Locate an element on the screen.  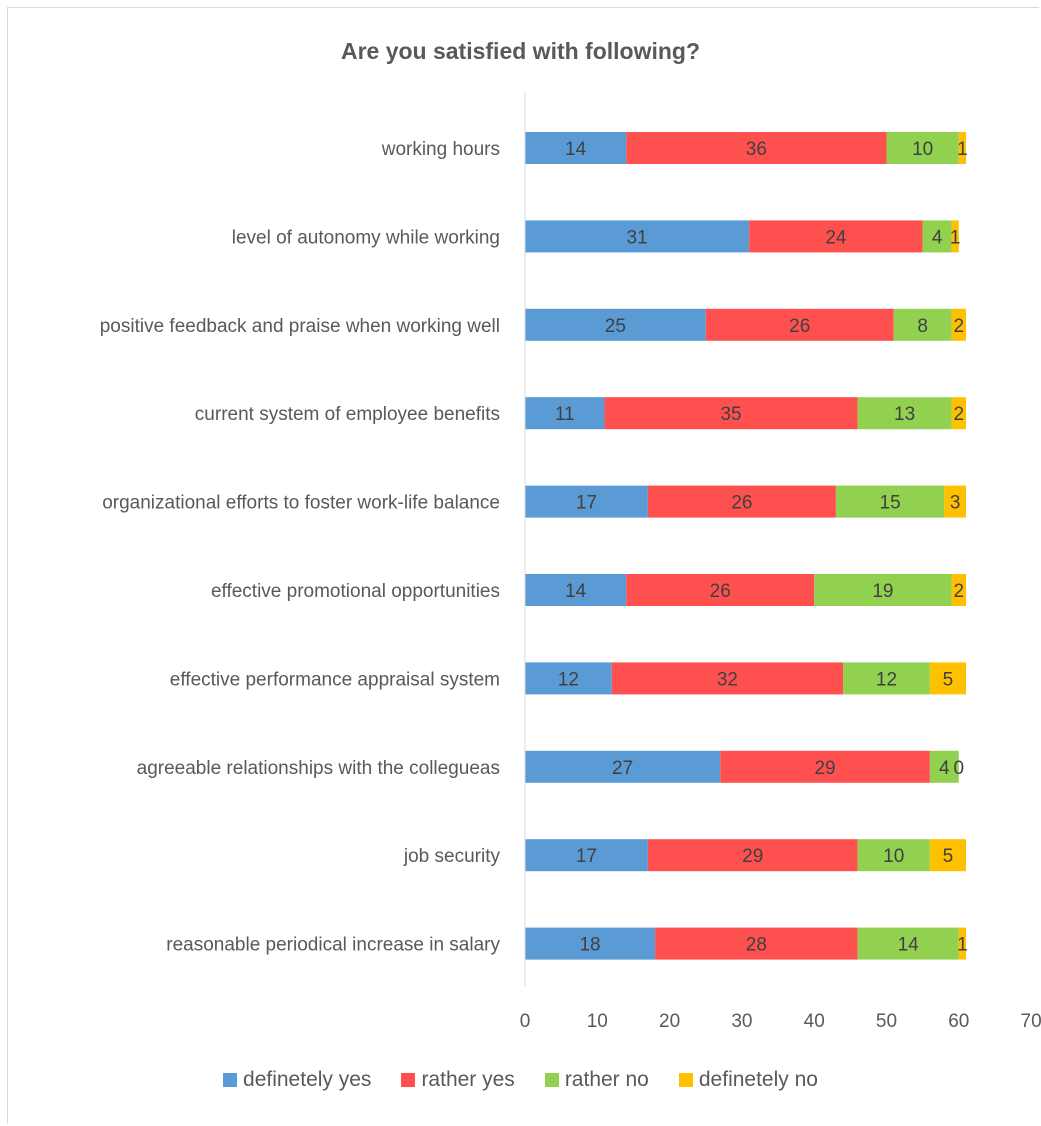
data-label: 19 is located at coordinates (882, 591).